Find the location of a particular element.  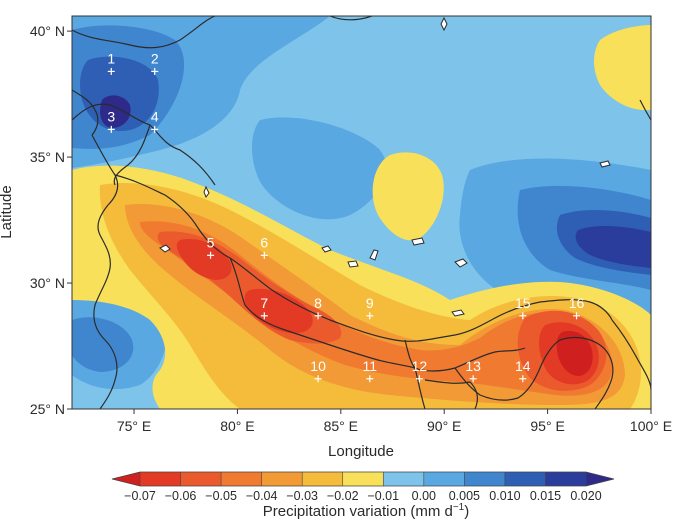

station-label: 14 is located at coordinates (523, 366).